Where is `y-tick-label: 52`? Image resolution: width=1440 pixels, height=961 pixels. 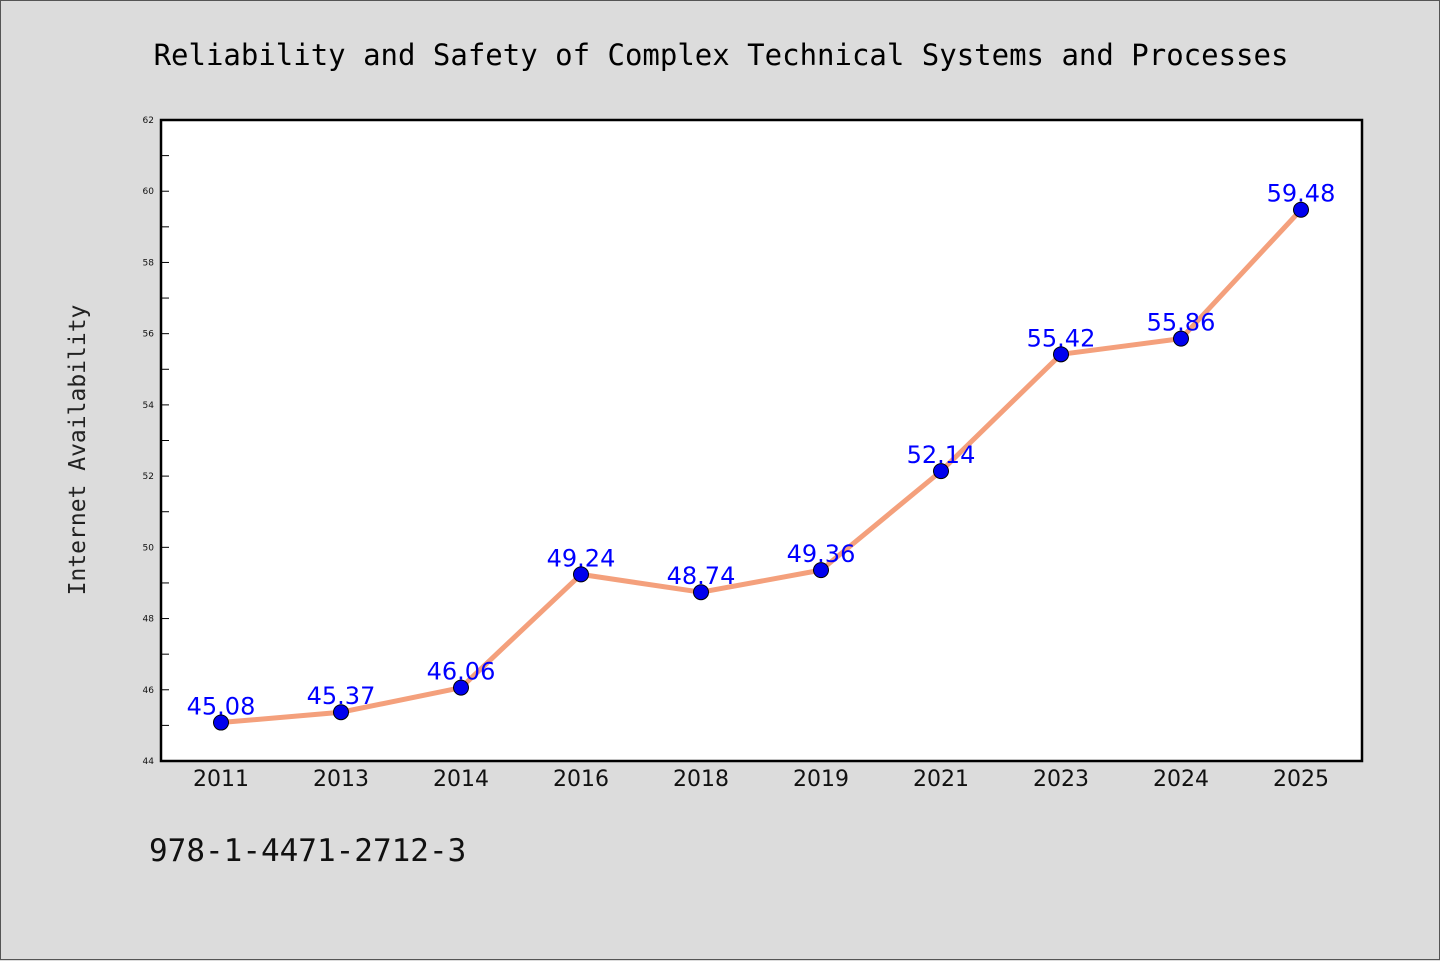
y-tick-label: 52 is located at coordinates (148, 477).